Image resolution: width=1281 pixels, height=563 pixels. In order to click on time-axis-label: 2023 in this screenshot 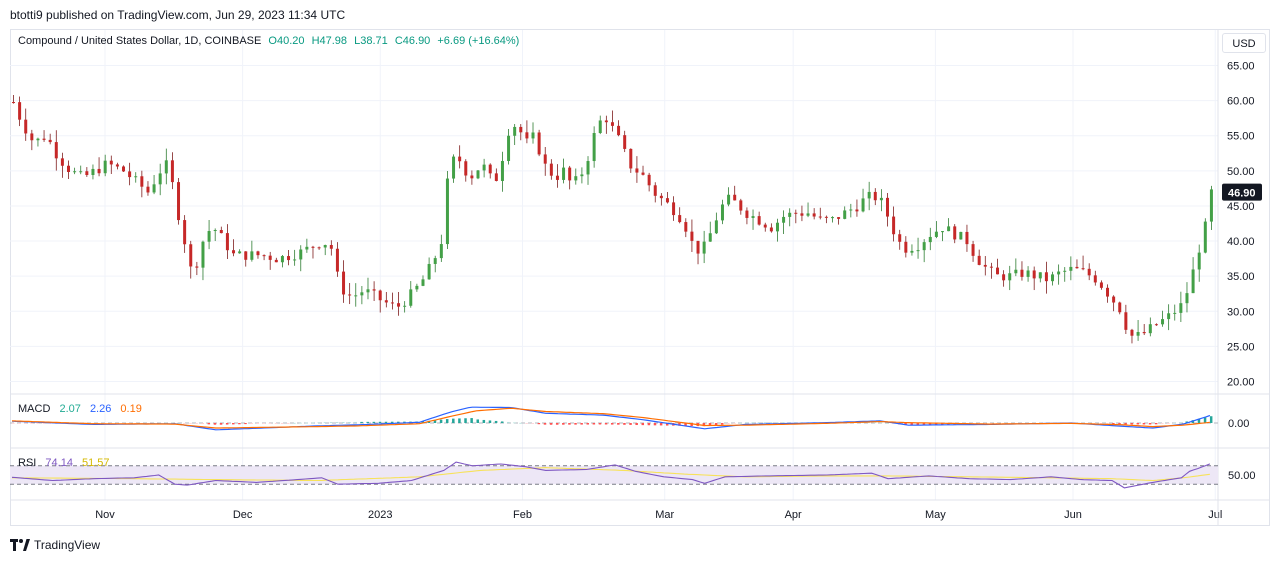, I will do `click(380, 515)`.